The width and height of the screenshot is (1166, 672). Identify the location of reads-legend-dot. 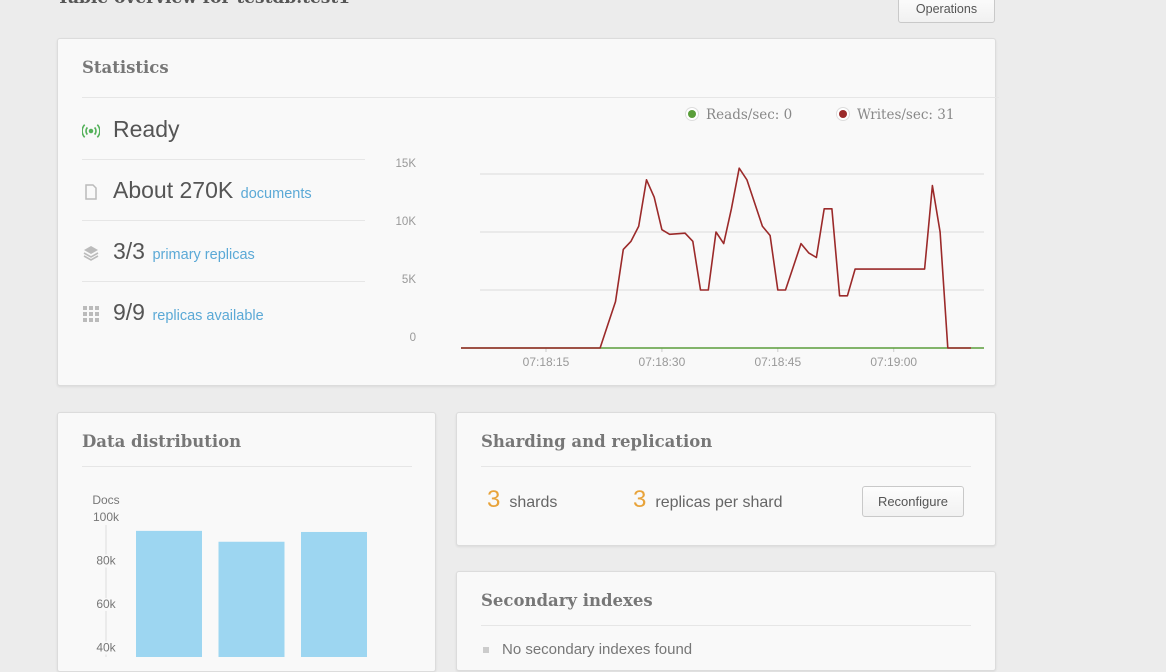
(692, 114).